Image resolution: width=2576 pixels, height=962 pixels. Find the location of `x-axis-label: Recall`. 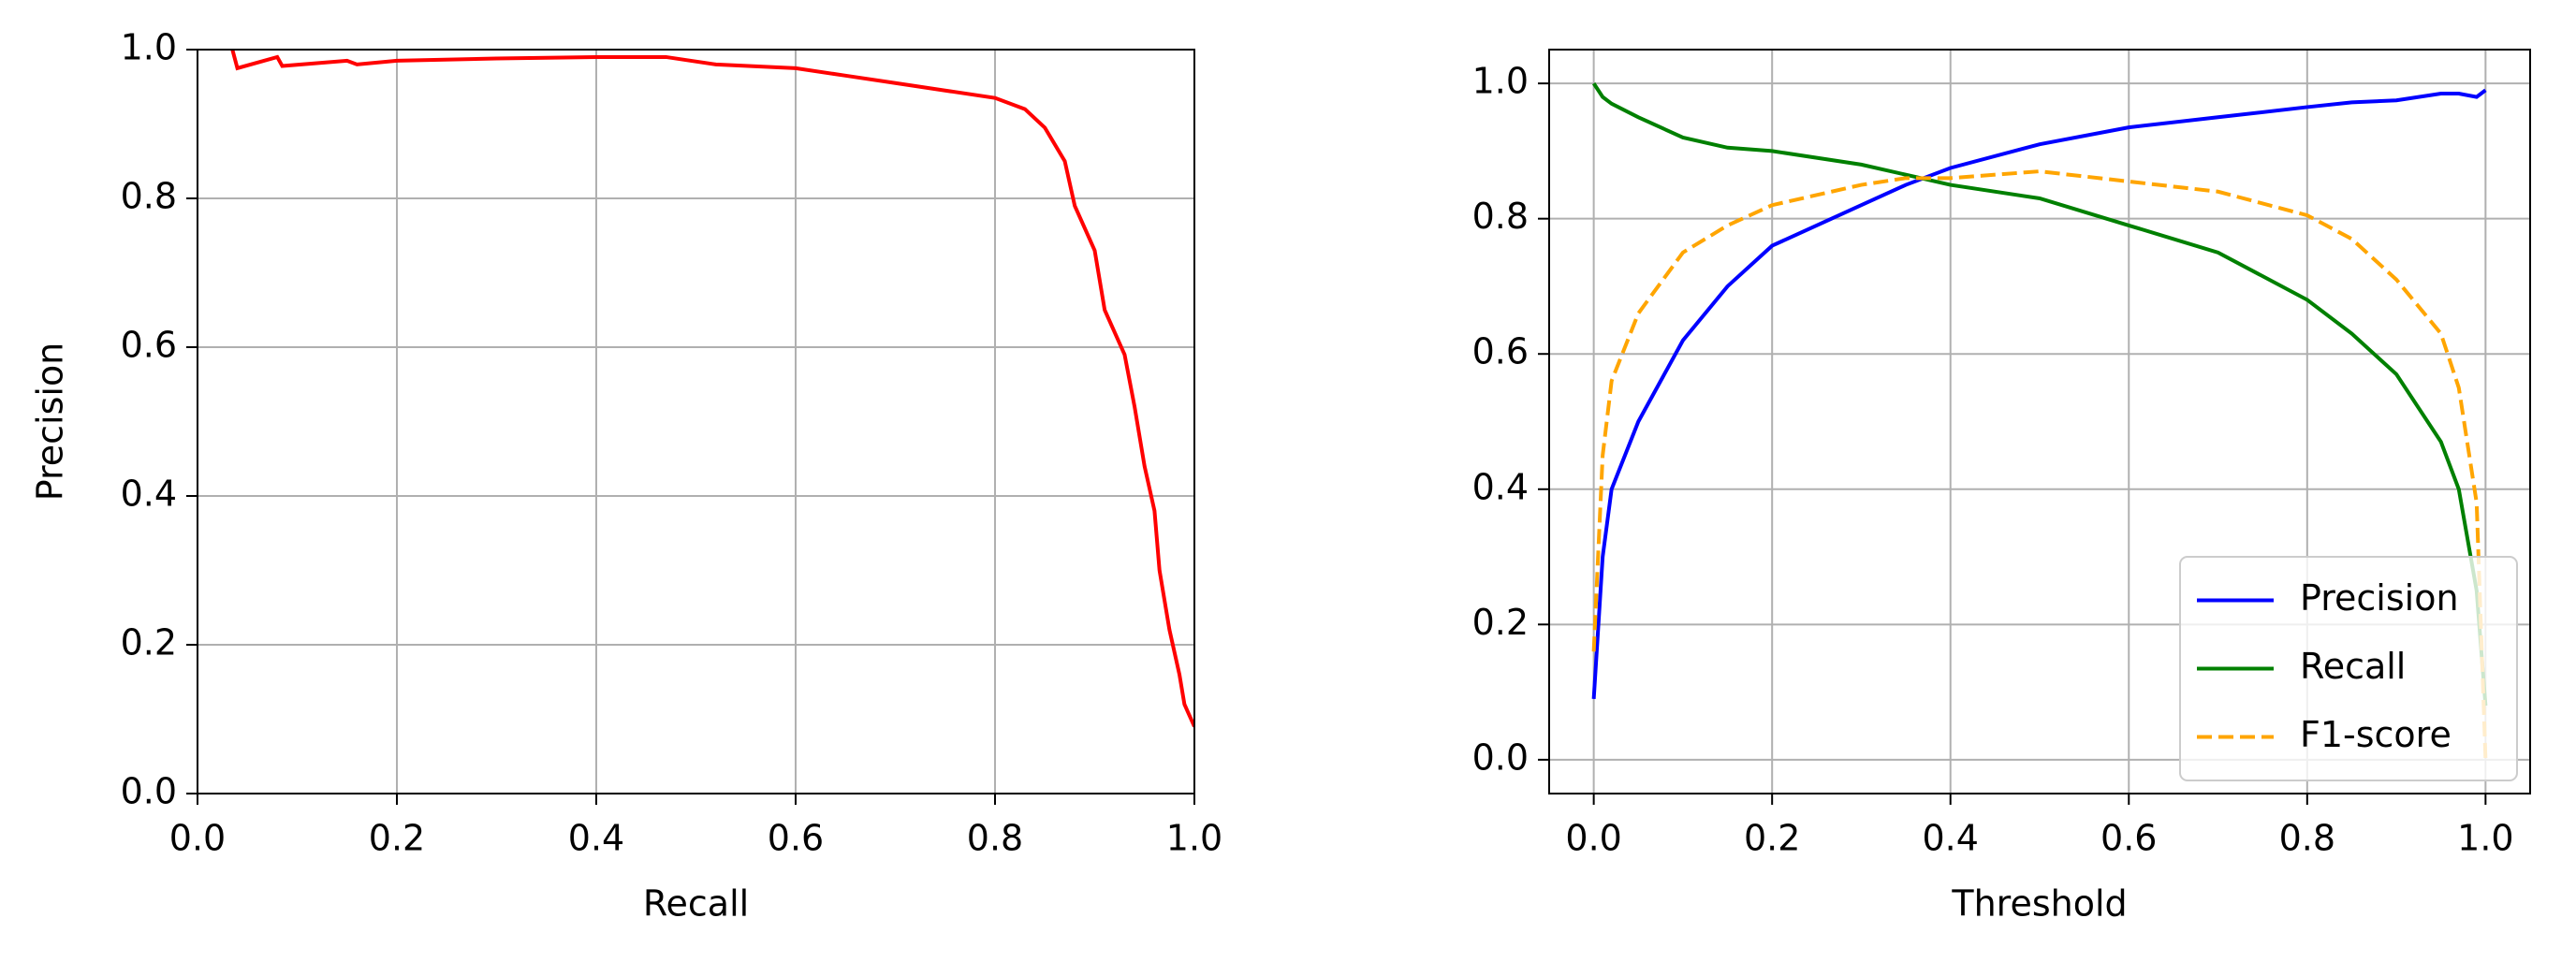

x-axis-label: Recall is located at coordinates (696, 904).